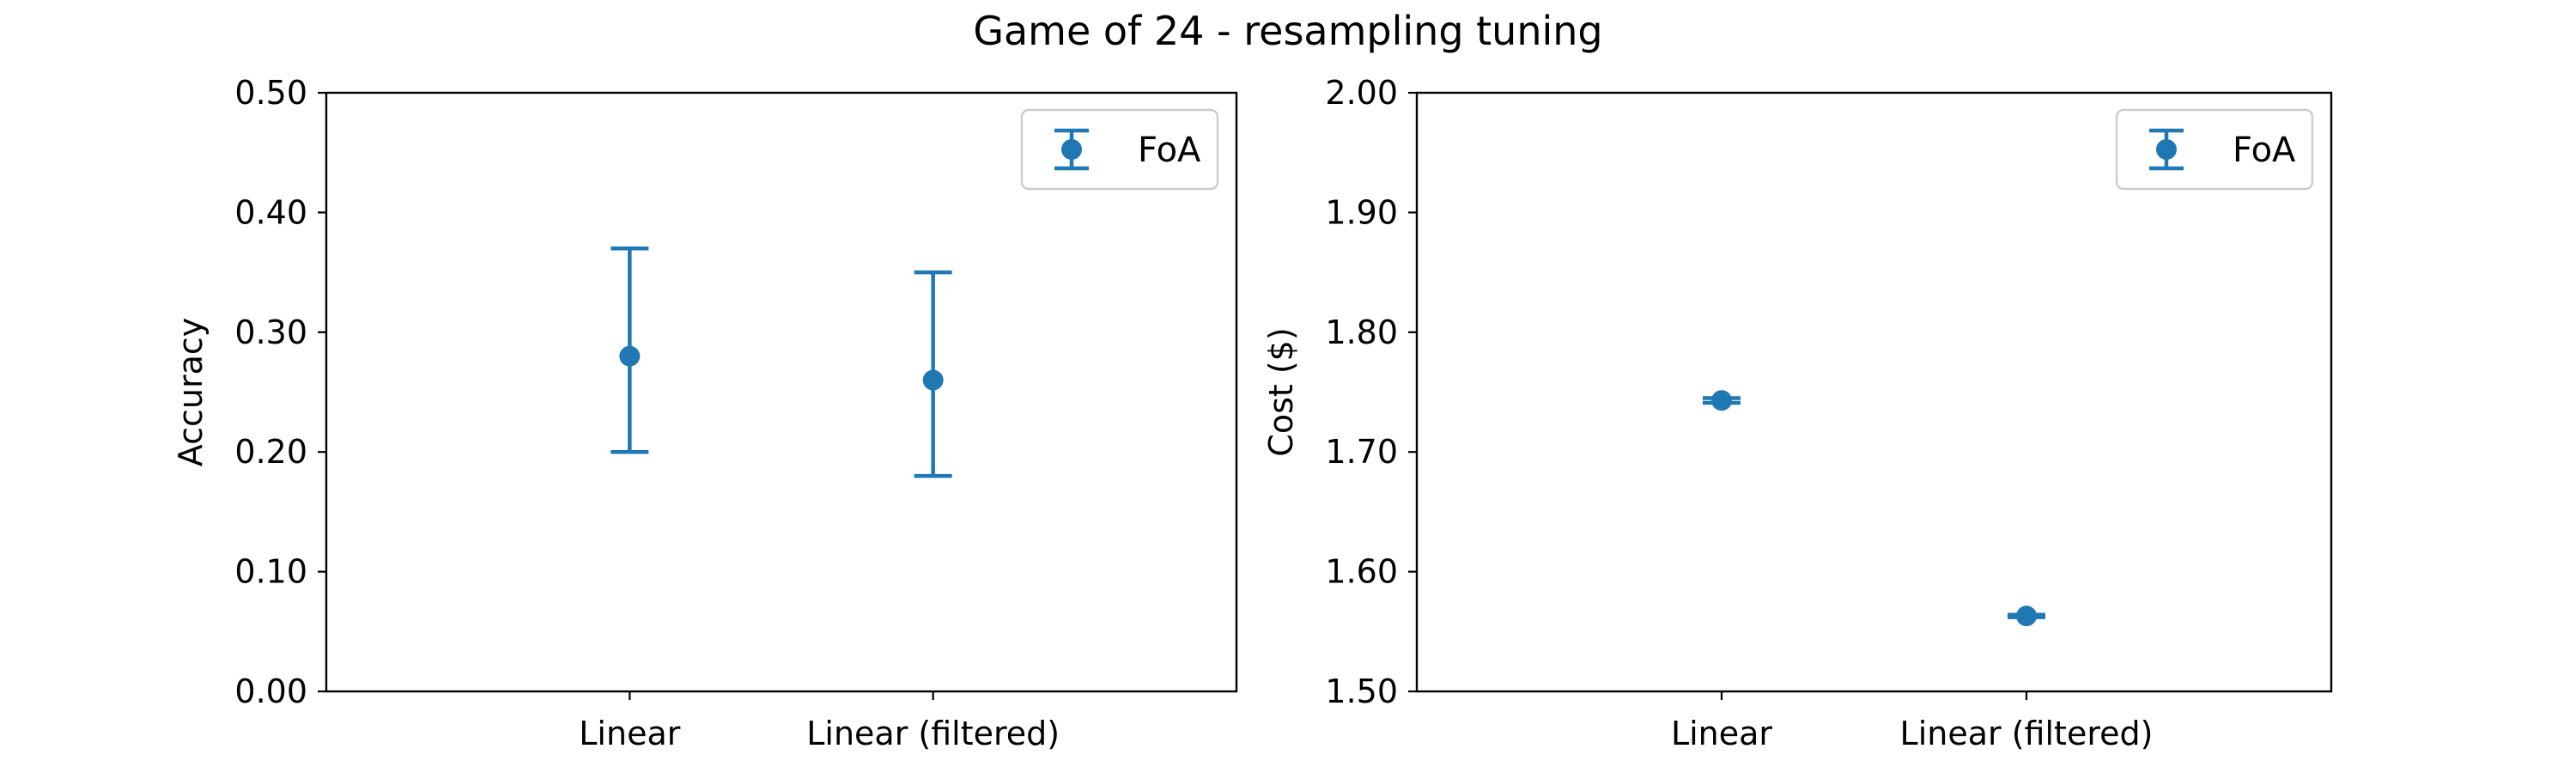  Describe the element at coordinates (270, 93) in the screenshot. I see `y-tick-label: 0.50` at that location.